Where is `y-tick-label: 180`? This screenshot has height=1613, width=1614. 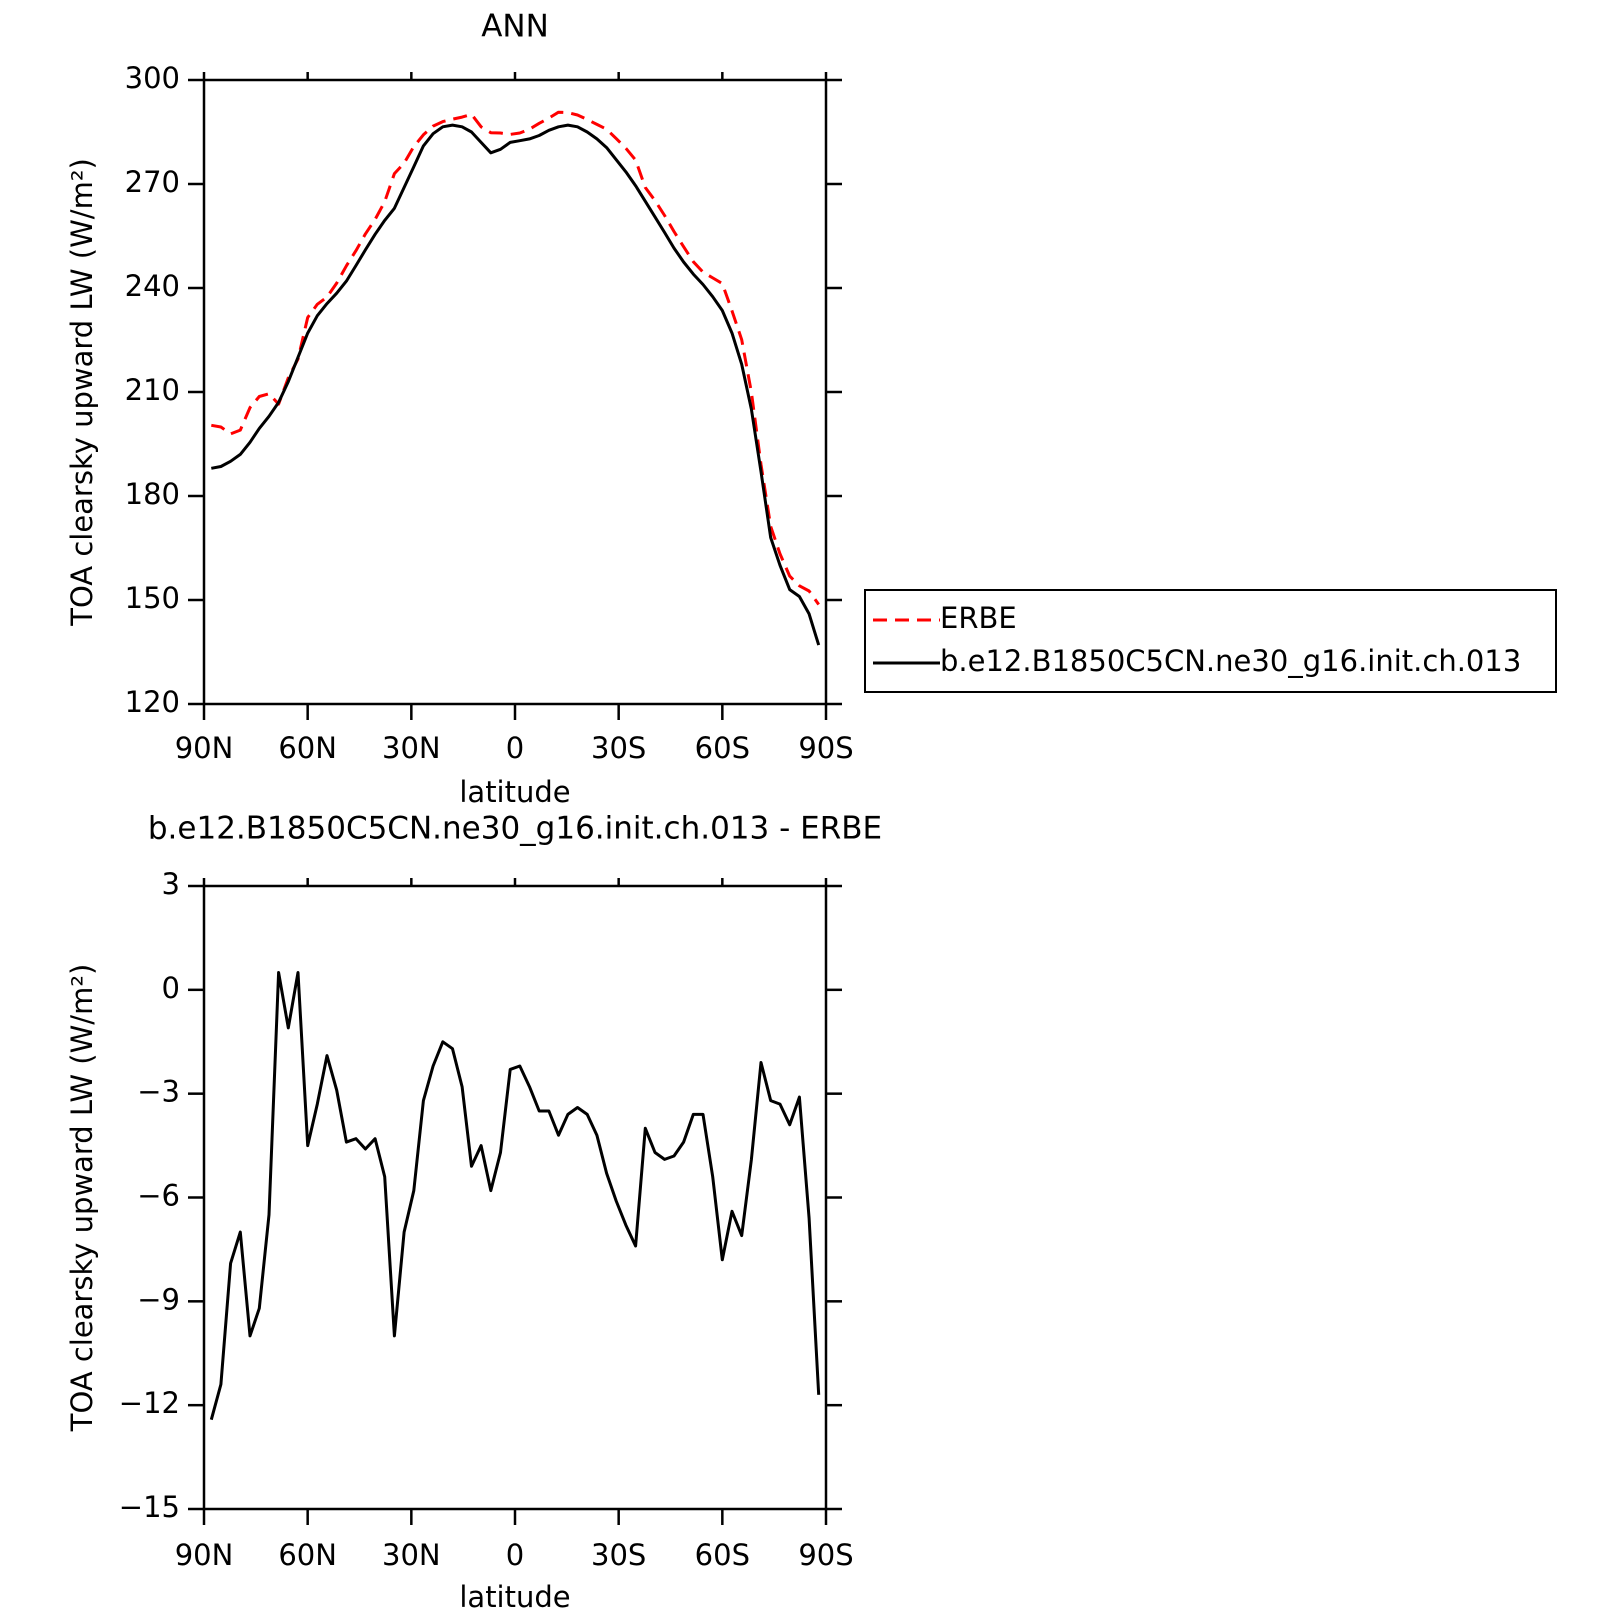
y-tick-label: 180 is located at coordinates (152, 494).